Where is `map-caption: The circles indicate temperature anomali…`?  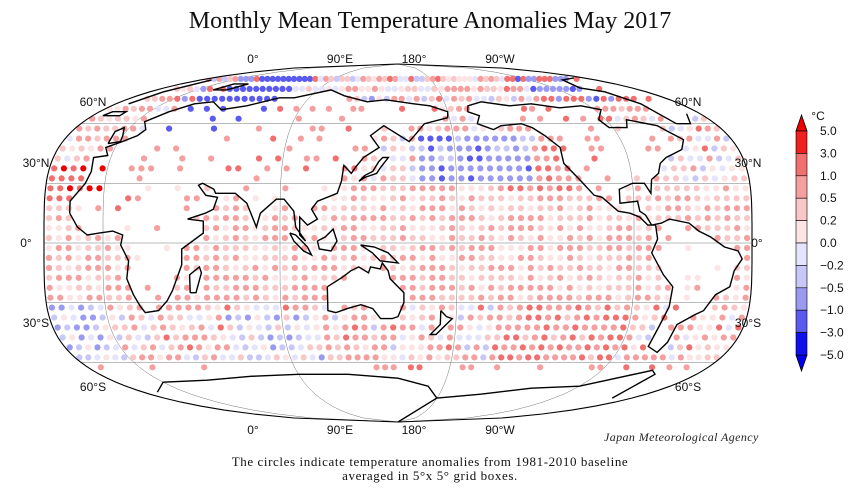 map-caption: The circles indicate temperature anomali… is located at coordinates (430, 469).